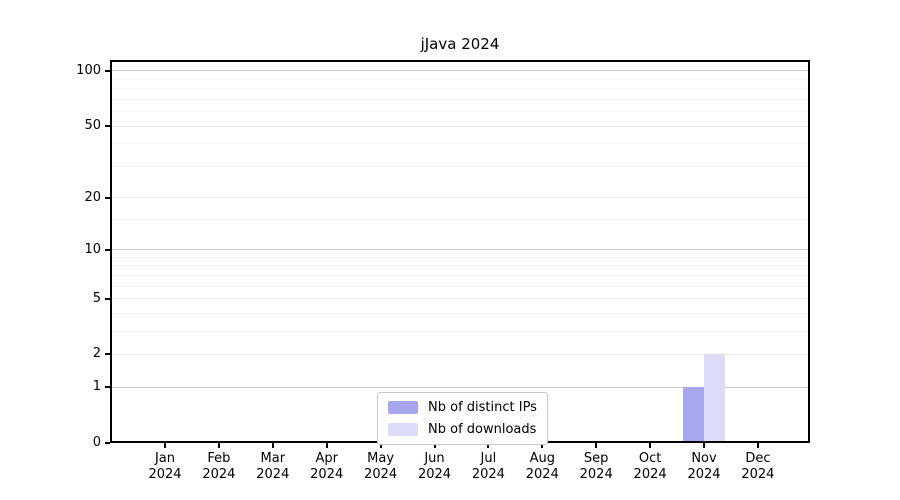 This screenshot has width=900, height=500. I want to click on top-spine, so click(460, 61).